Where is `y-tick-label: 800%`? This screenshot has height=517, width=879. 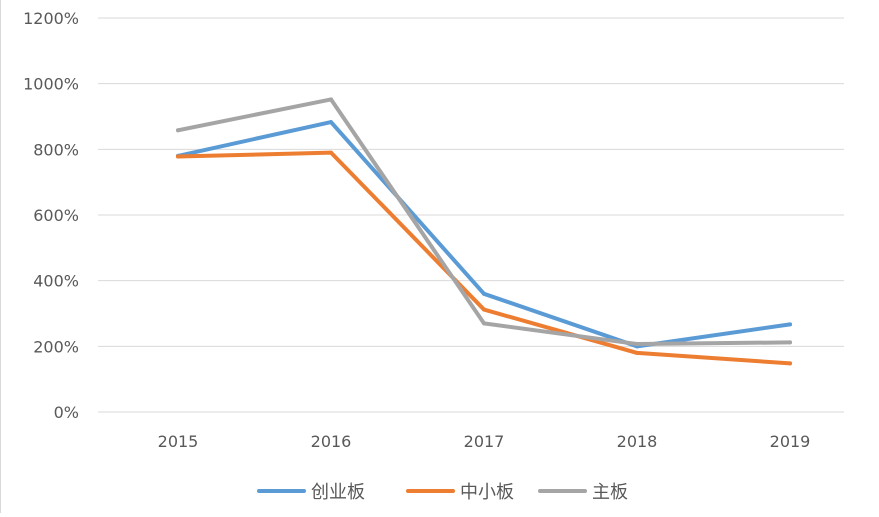
y-tick-label: 800% is located at coordinates (56, 149).